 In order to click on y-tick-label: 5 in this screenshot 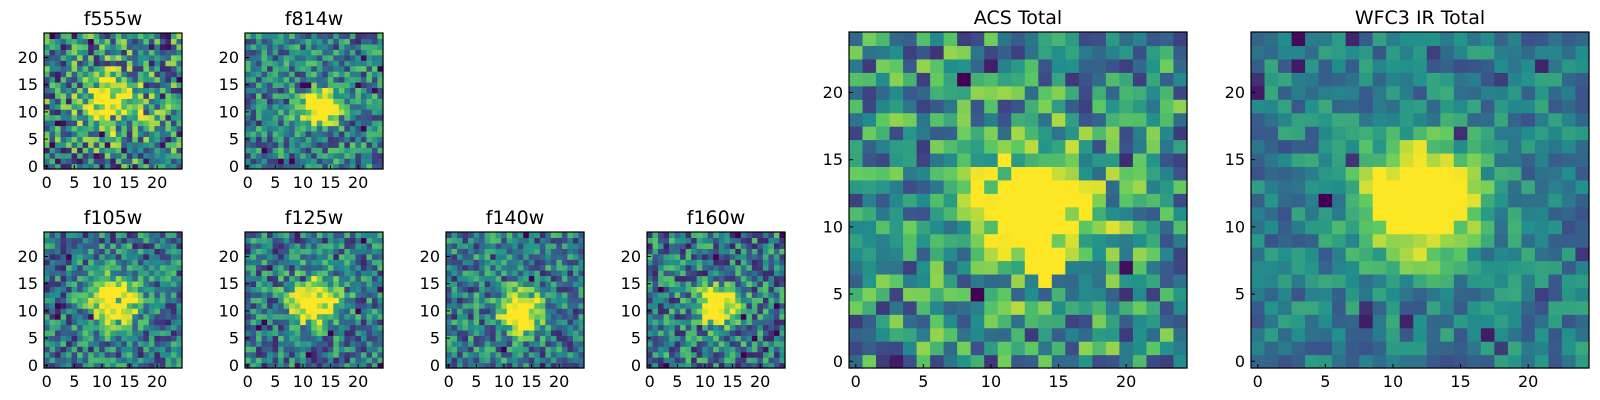, I will do `click(234, 139)`.